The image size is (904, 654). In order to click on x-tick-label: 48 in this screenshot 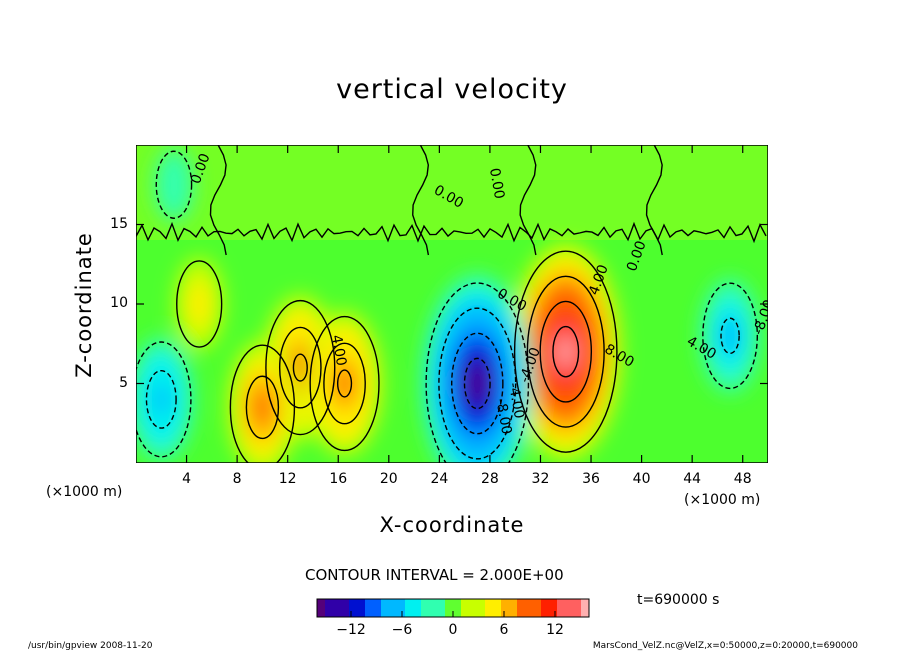, I will do `click(742, 479)`.